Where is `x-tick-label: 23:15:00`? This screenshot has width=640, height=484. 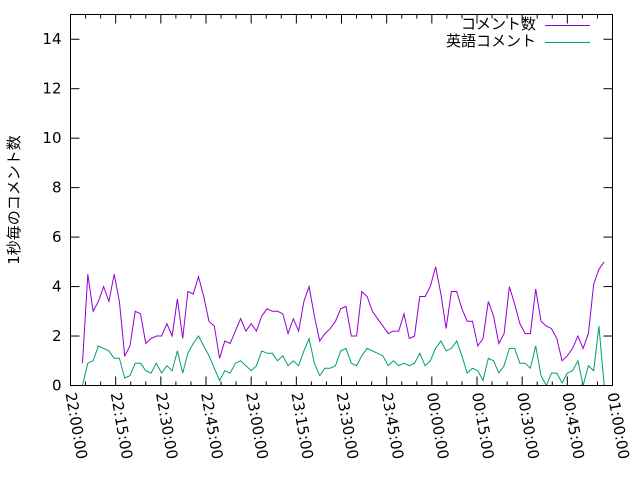
x-tick-label: 23:15:00 is located at coordinates (301, 425).